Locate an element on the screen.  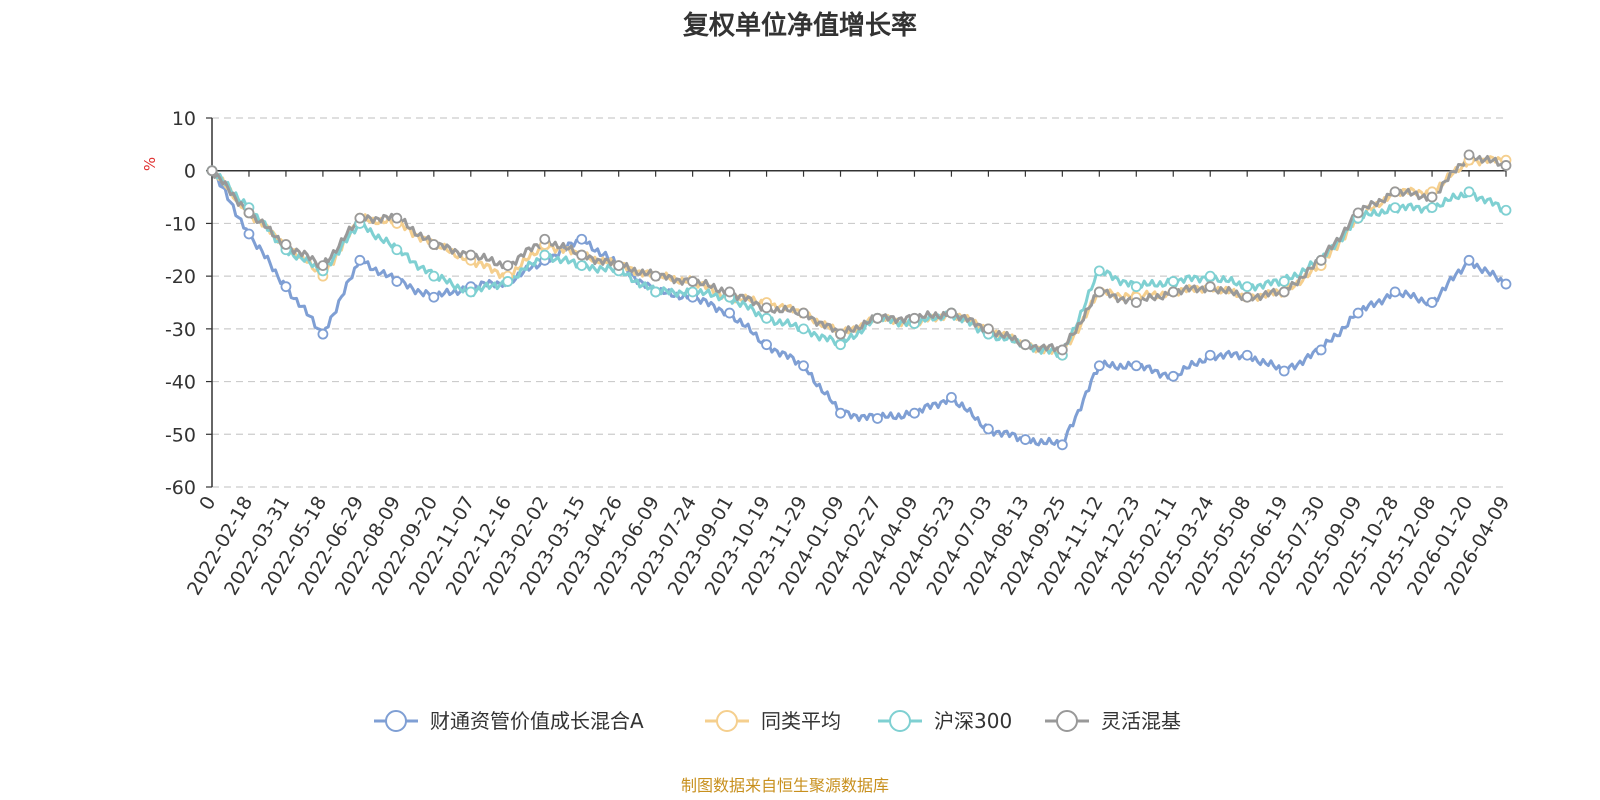
chart-title: 复权单位净值增长率 is located at coordinates (800, 25).